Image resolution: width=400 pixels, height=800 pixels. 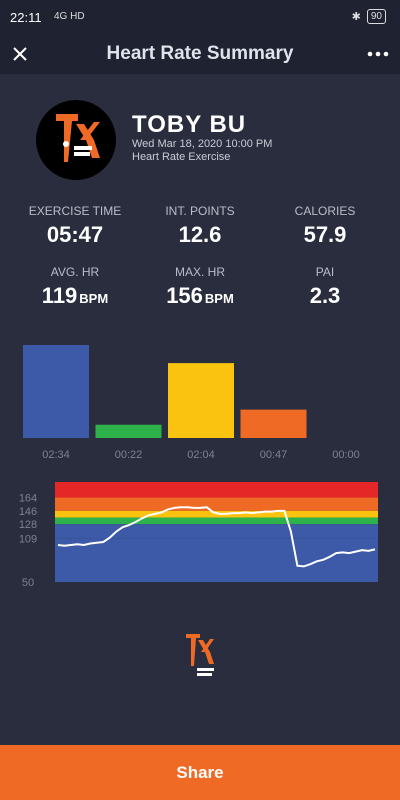 I want to click on stat-avg-hr: AVG. HR 119 BPM, so click(x=75, y=287).